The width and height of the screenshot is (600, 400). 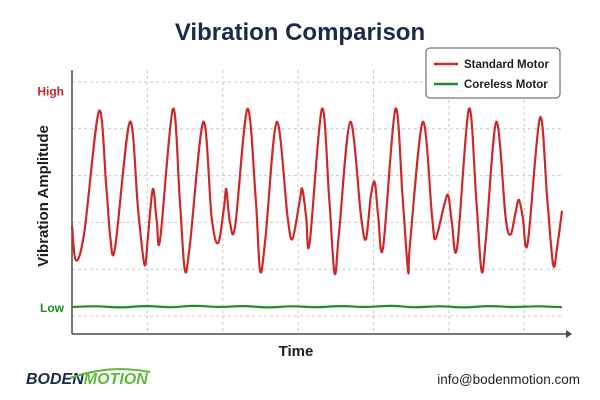 I want to click on legend-box, so click(x=493, y=73).